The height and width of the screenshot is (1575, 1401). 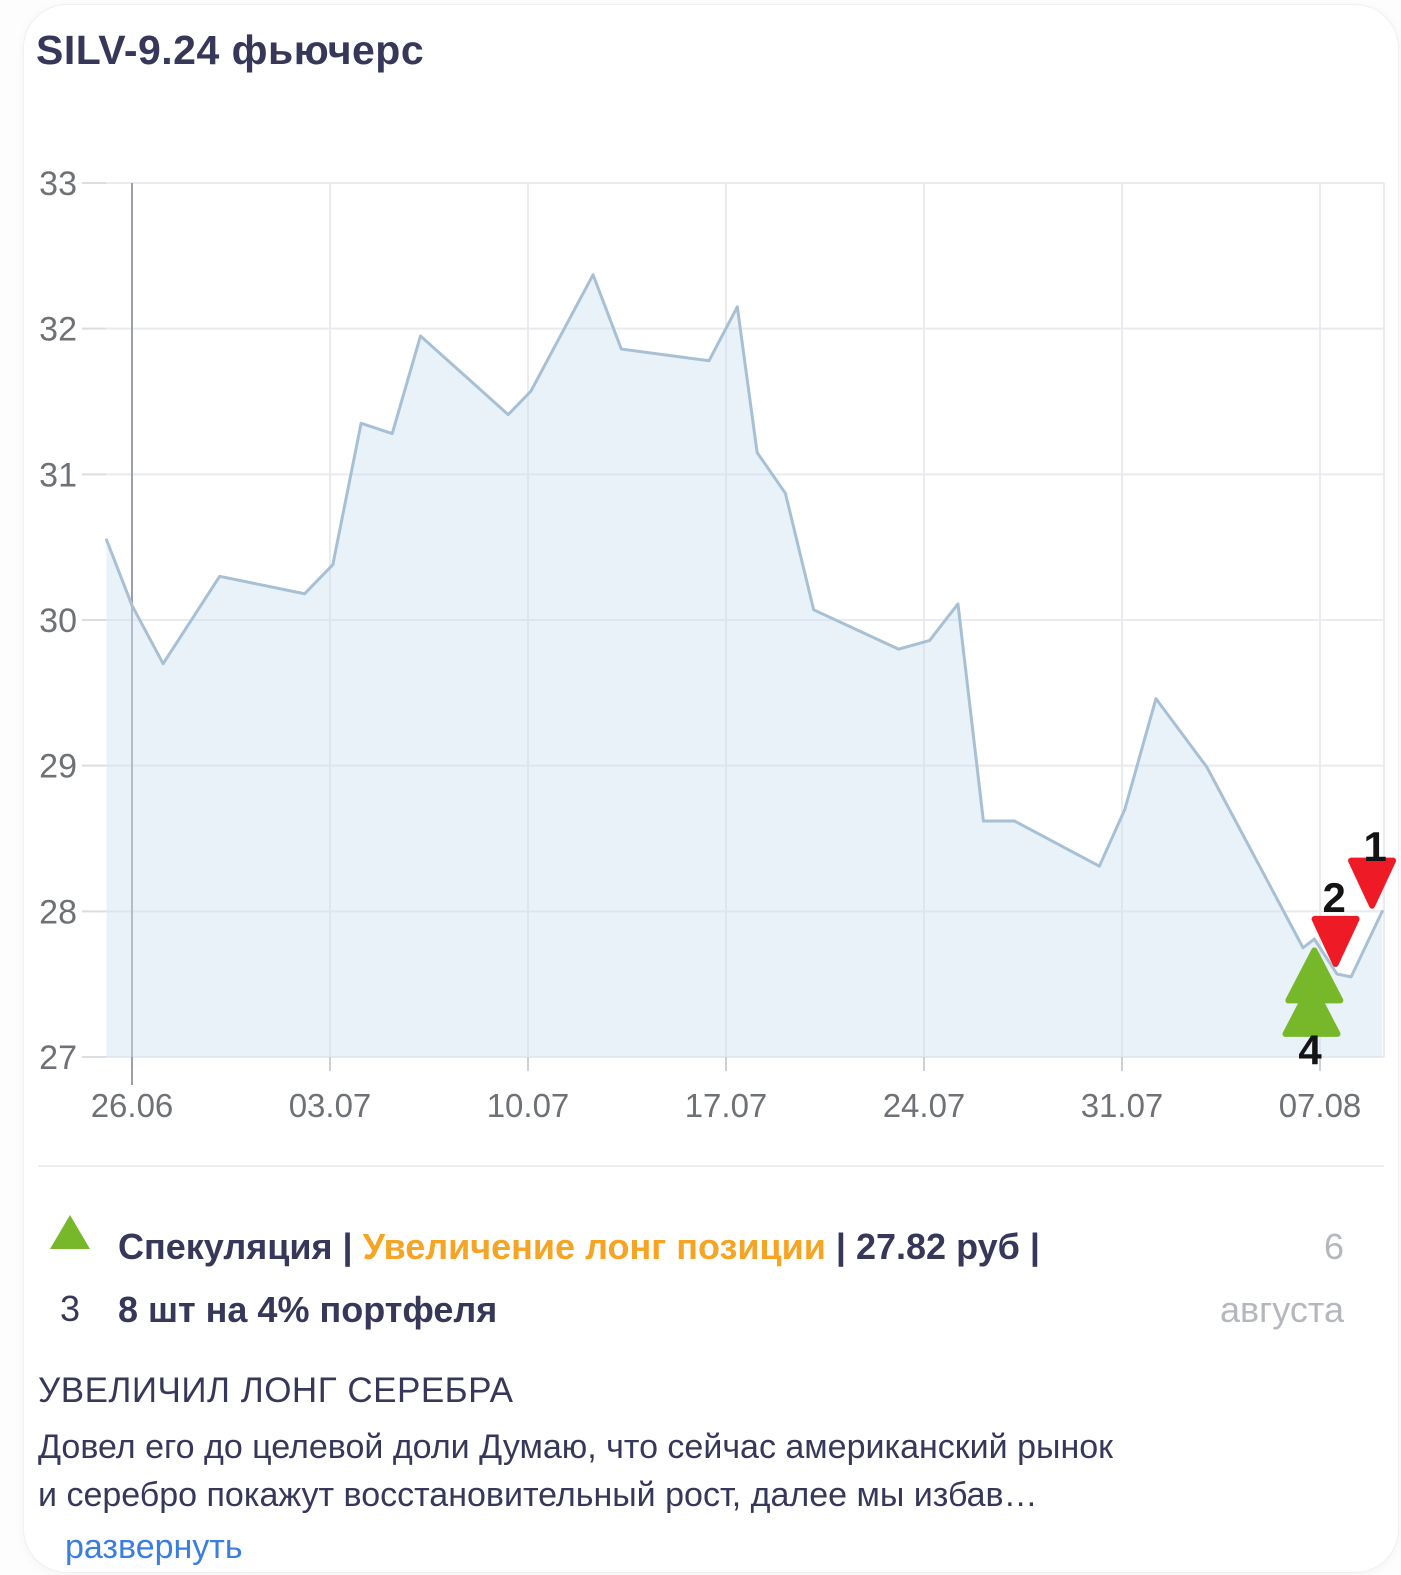 I want to click on x-axis-label: 26.06, so click(x=132, y=1105).